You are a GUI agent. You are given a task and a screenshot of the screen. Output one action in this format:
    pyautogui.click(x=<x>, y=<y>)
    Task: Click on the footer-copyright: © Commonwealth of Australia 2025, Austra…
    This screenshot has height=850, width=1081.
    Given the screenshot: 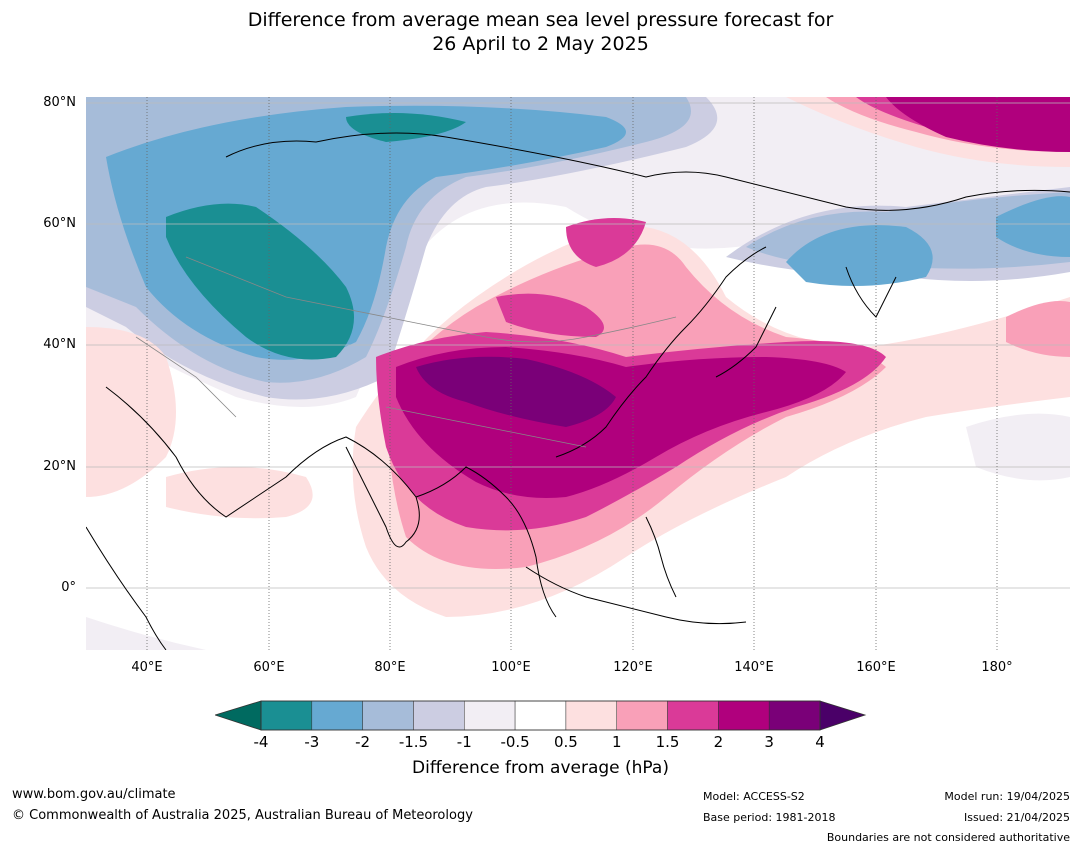 What is the action you would take?
    pyautogui.click(x=242, y=815)
    